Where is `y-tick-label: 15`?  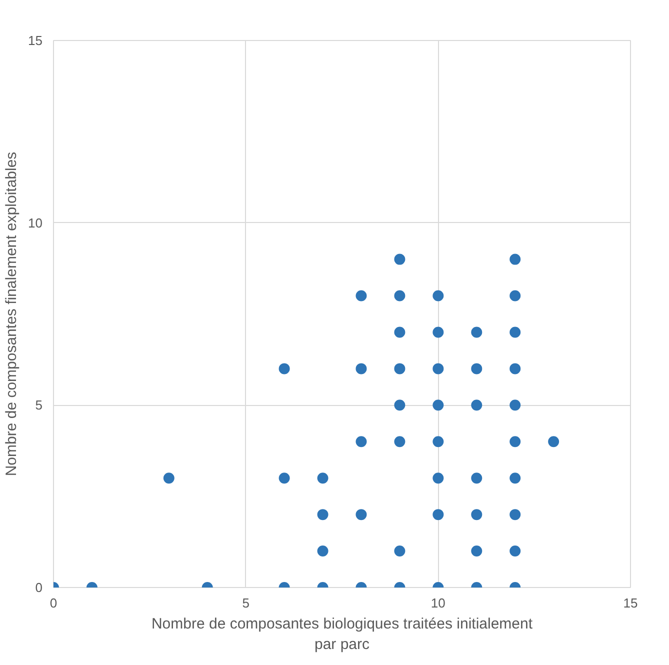
y-tick-label: 15 is located at coordinates (35, 40).